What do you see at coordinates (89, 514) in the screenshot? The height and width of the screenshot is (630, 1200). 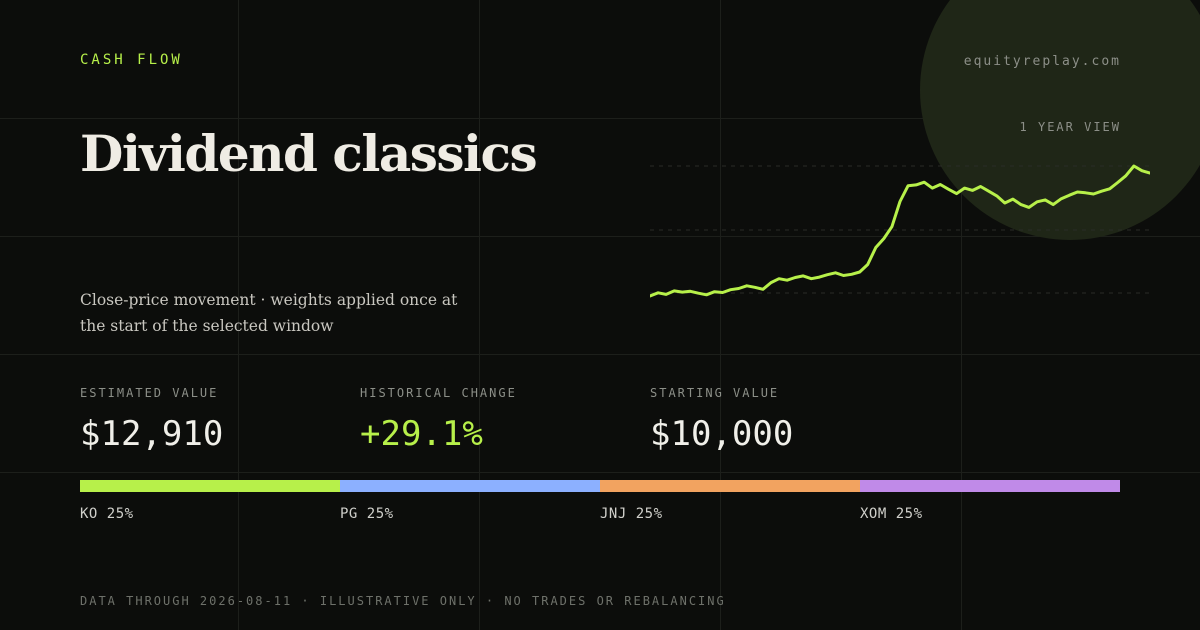 I see `allocation-ticker: KO` at bounding box center [89, 514].